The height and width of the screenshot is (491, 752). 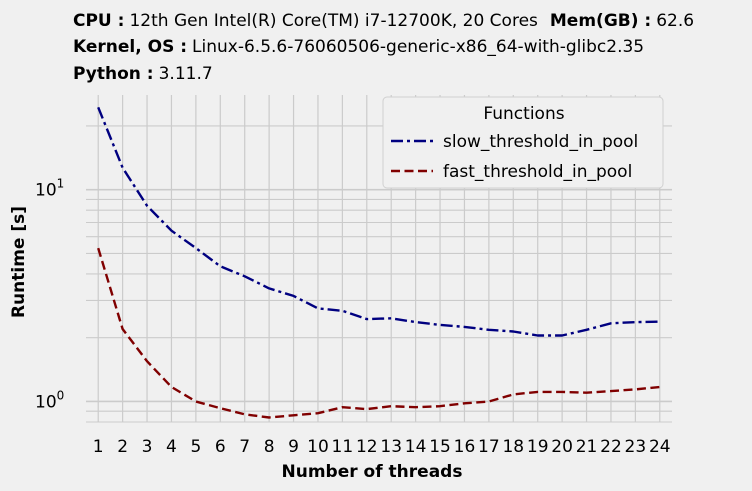 I want to click on x-tick-label: 23, so click(x=636, y=447).